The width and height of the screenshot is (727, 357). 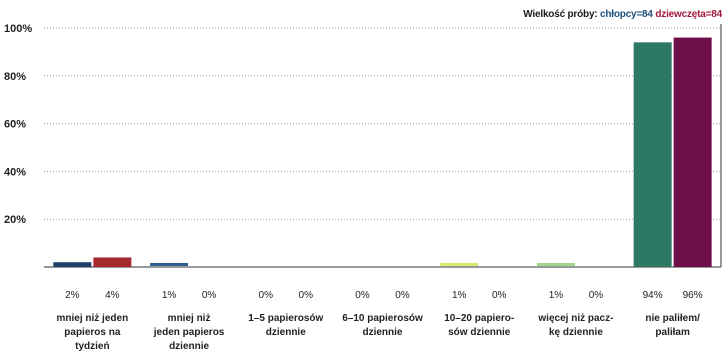 I want to click on y-tick-label: 60%, so click(x=15, y=125).